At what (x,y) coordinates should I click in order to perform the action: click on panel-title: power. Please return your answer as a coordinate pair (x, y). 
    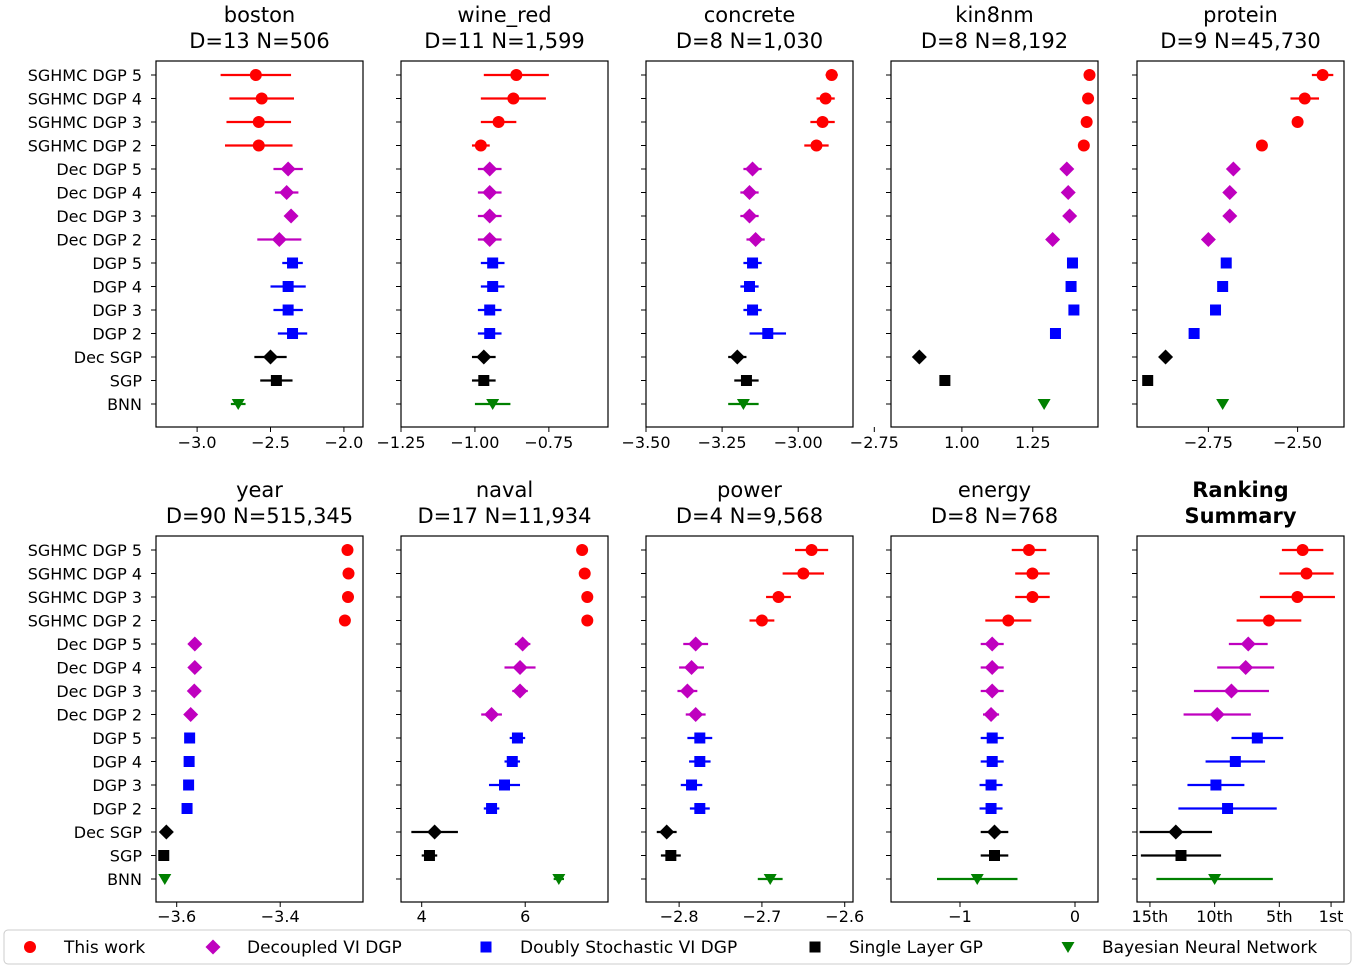
    Looking at the image, I should click on (749, 490).